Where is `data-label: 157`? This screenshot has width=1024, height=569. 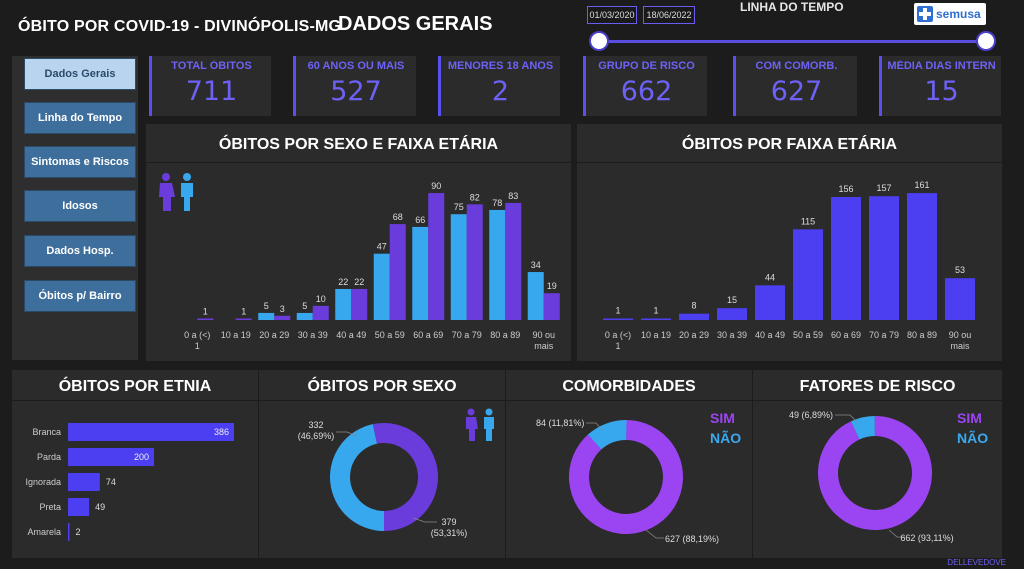
data-label: 157 is located at coordinates (883, 188).